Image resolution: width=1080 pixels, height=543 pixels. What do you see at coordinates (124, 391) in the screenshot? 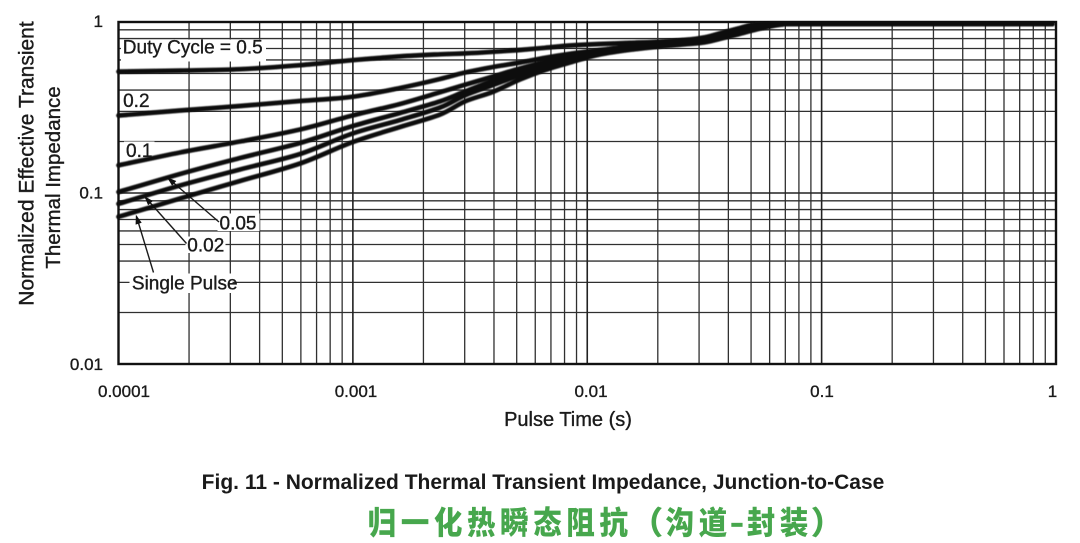
I see `svg-text: 0.0001` at bounding box center [124, 391].